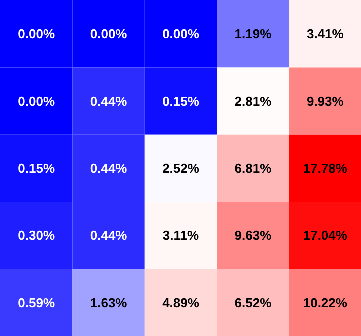 The height and width of the screenshot is (336, 361). I want to click on data-label: 0.30%, so click(37, 236).